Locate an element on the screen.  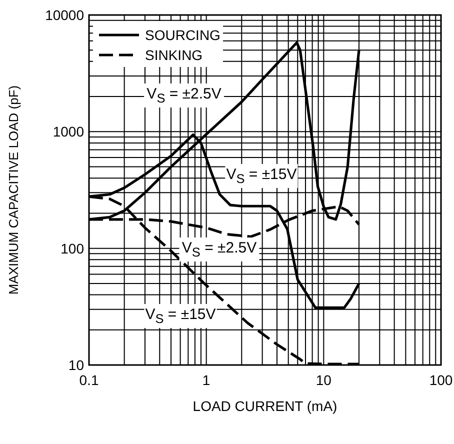
legend-label: SOURCING is located at coordinates (182, 35).